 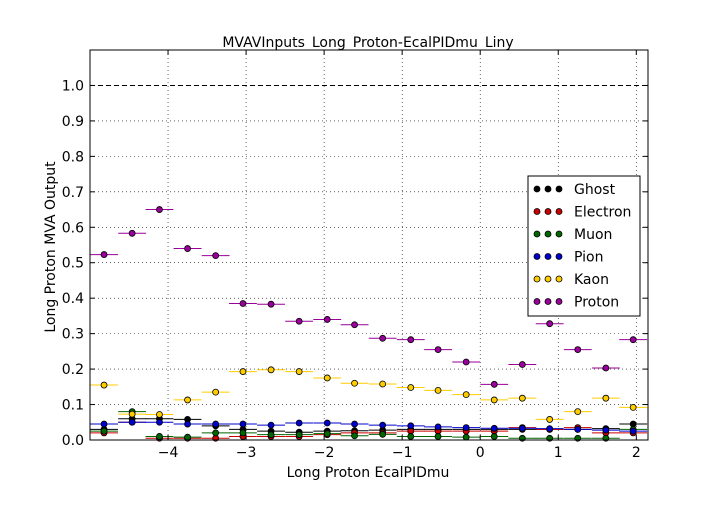 What do you see at coordinates (73, 370) in the screenshot?
I see `y-tick-label: 0.2` at bounding box center [73, 370].